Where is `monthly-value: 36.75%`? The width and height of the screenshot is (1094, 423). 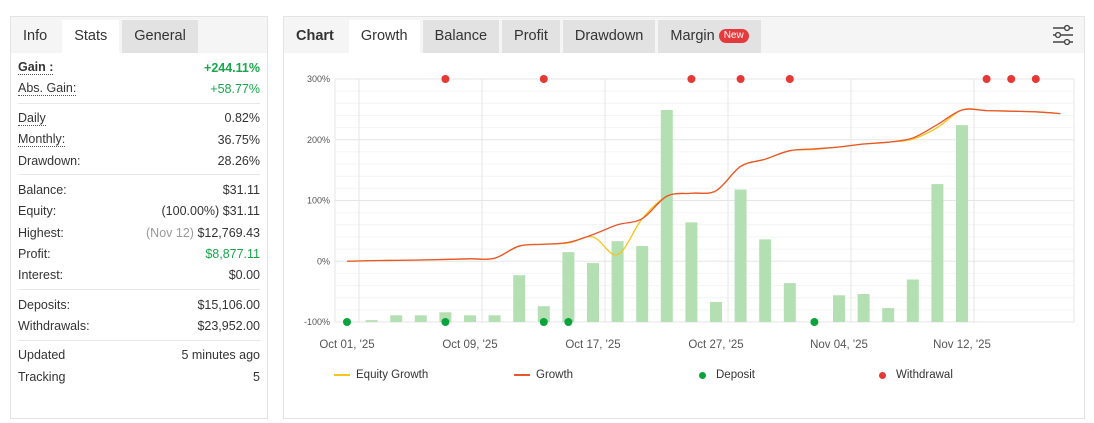
monthly-value: 36.75% is located at coordinates (238, 139).